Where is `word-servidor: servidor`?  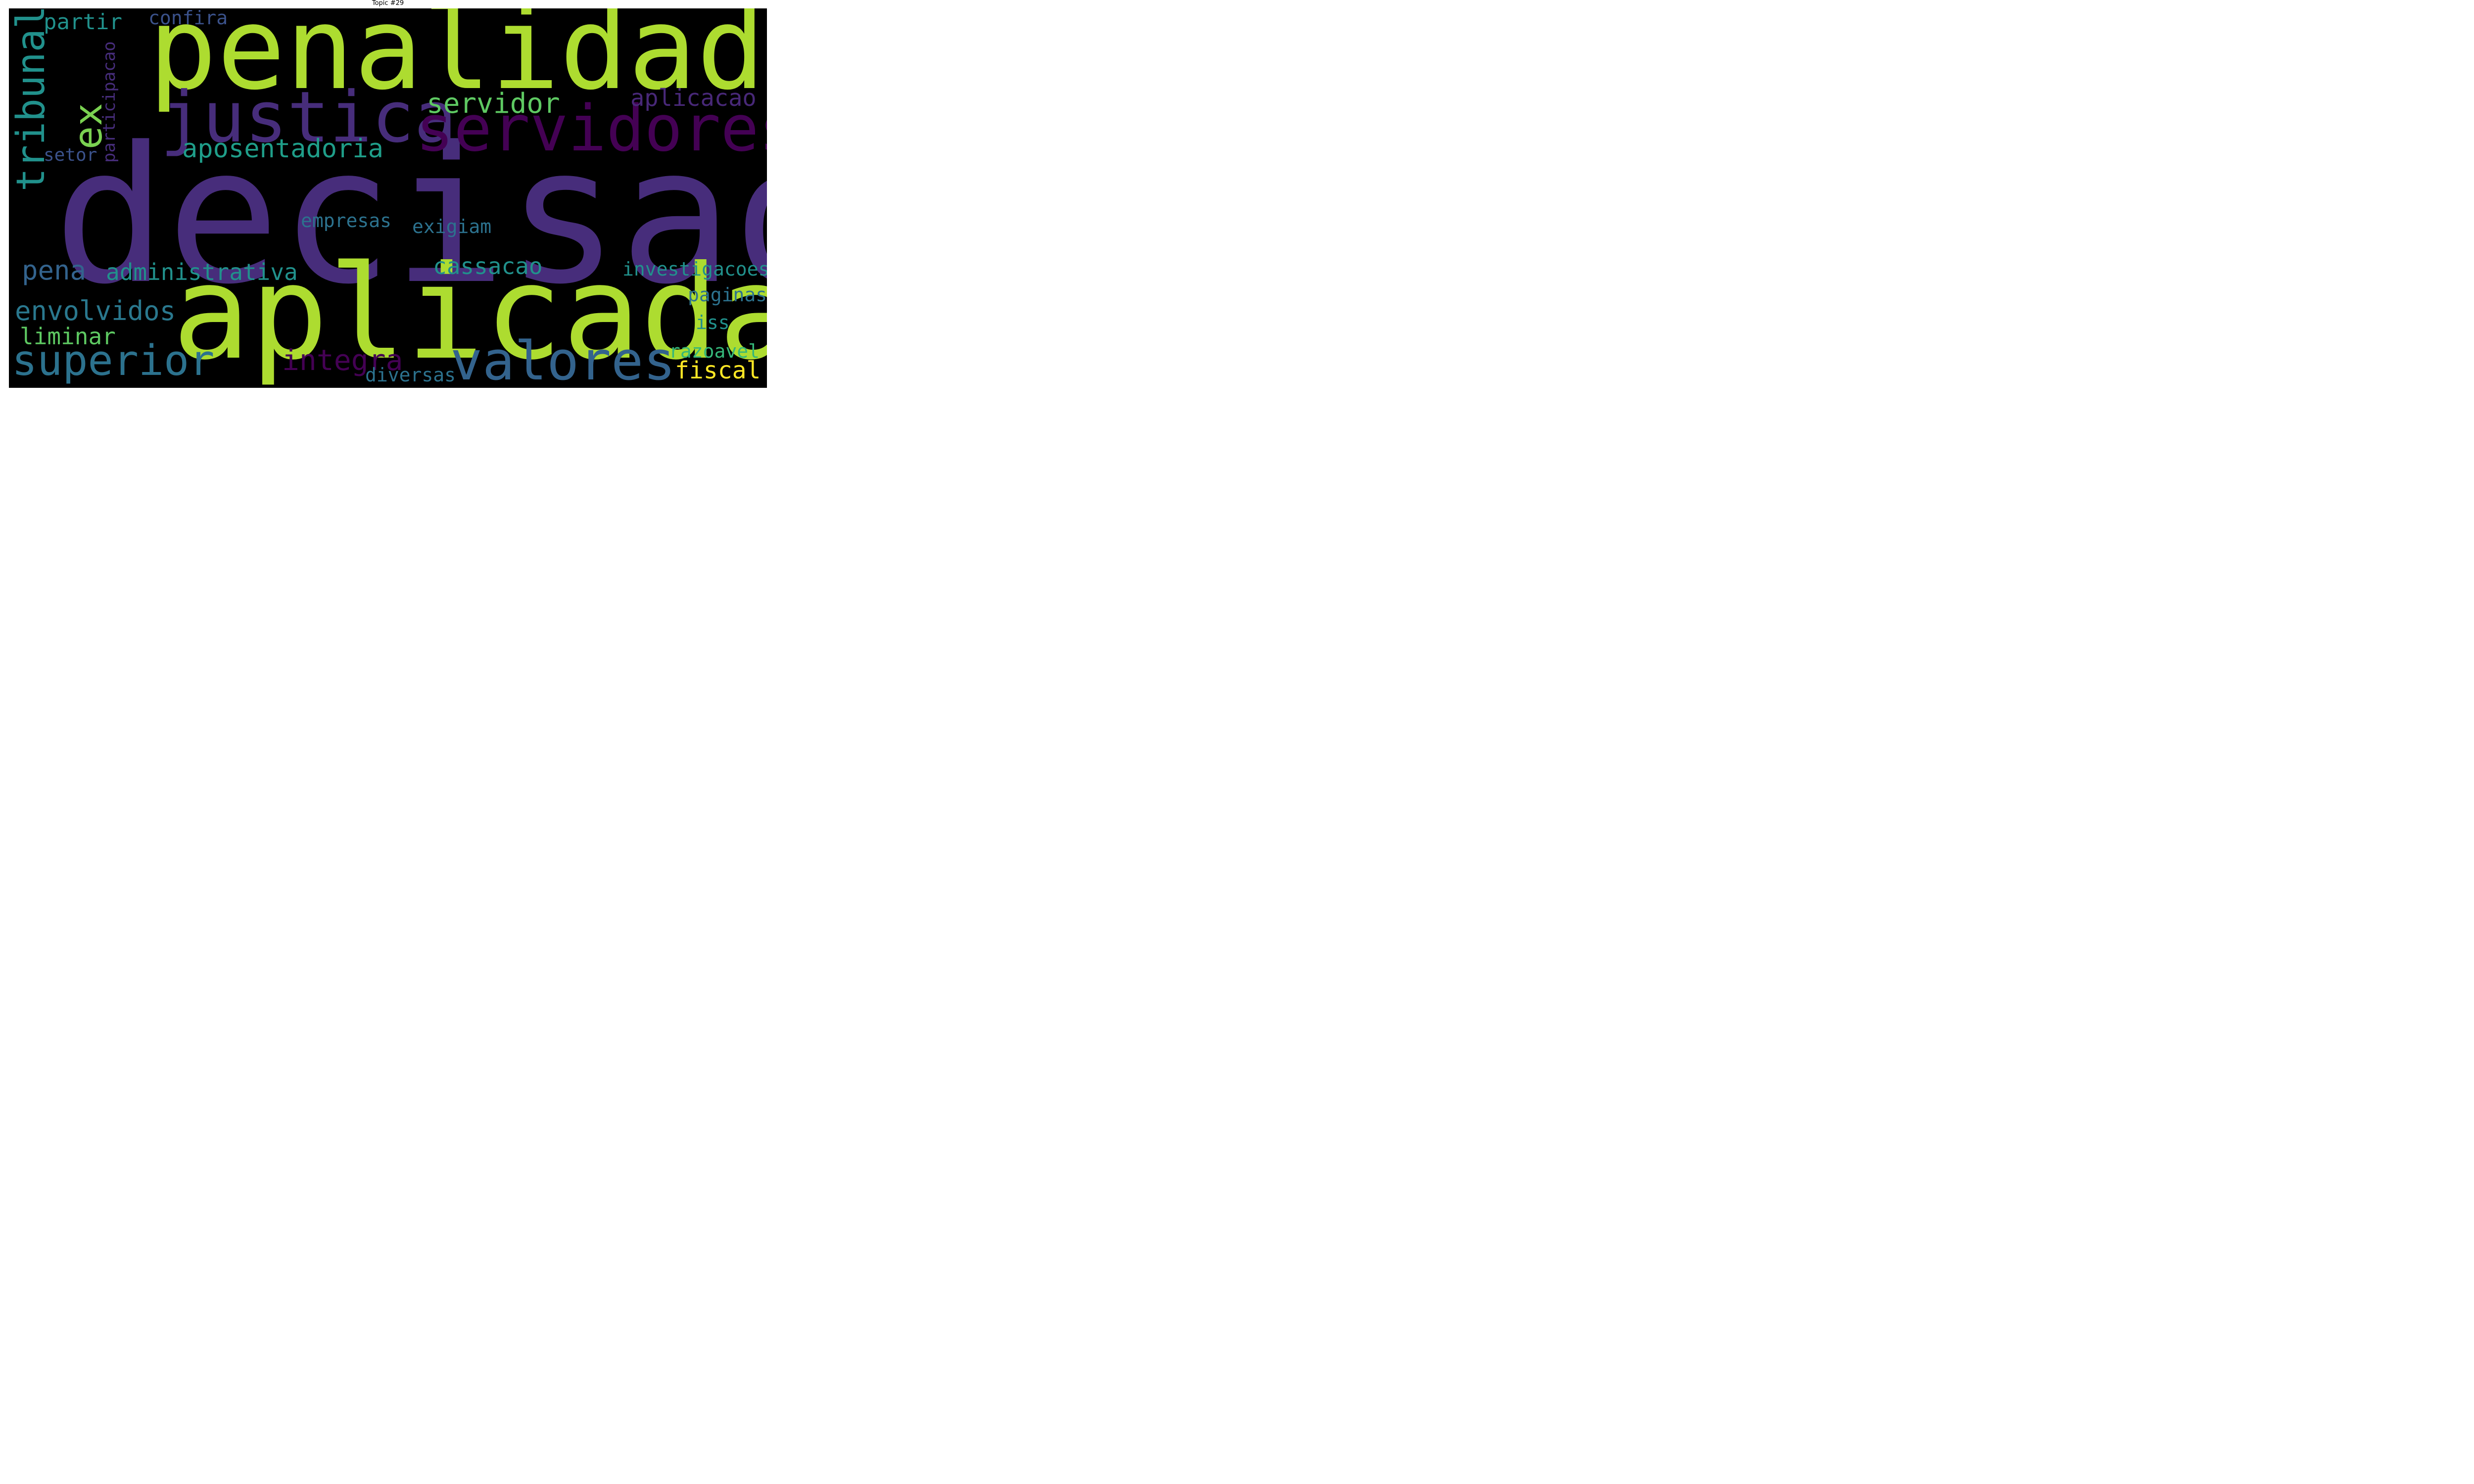 word-servidor: servidor is located at coordinates (494, 104).